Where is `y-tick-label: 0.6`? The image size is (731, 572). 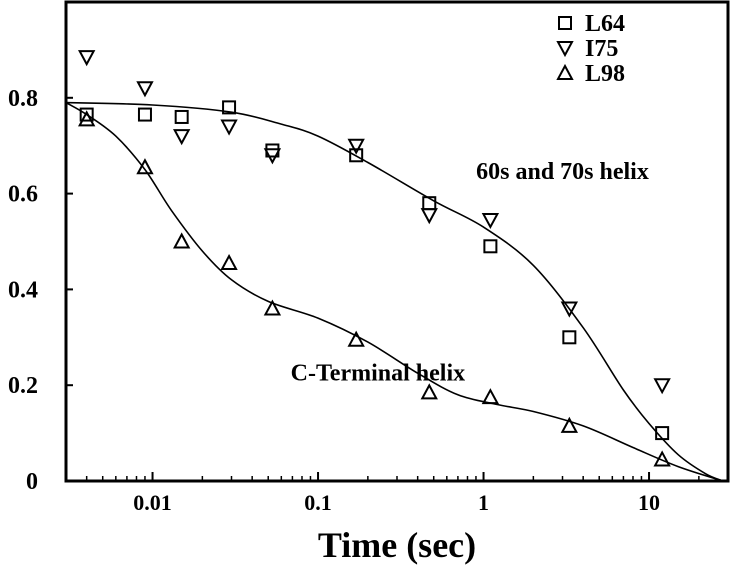
y-tick-label: 0.6 is located at coordinates (23, 195).